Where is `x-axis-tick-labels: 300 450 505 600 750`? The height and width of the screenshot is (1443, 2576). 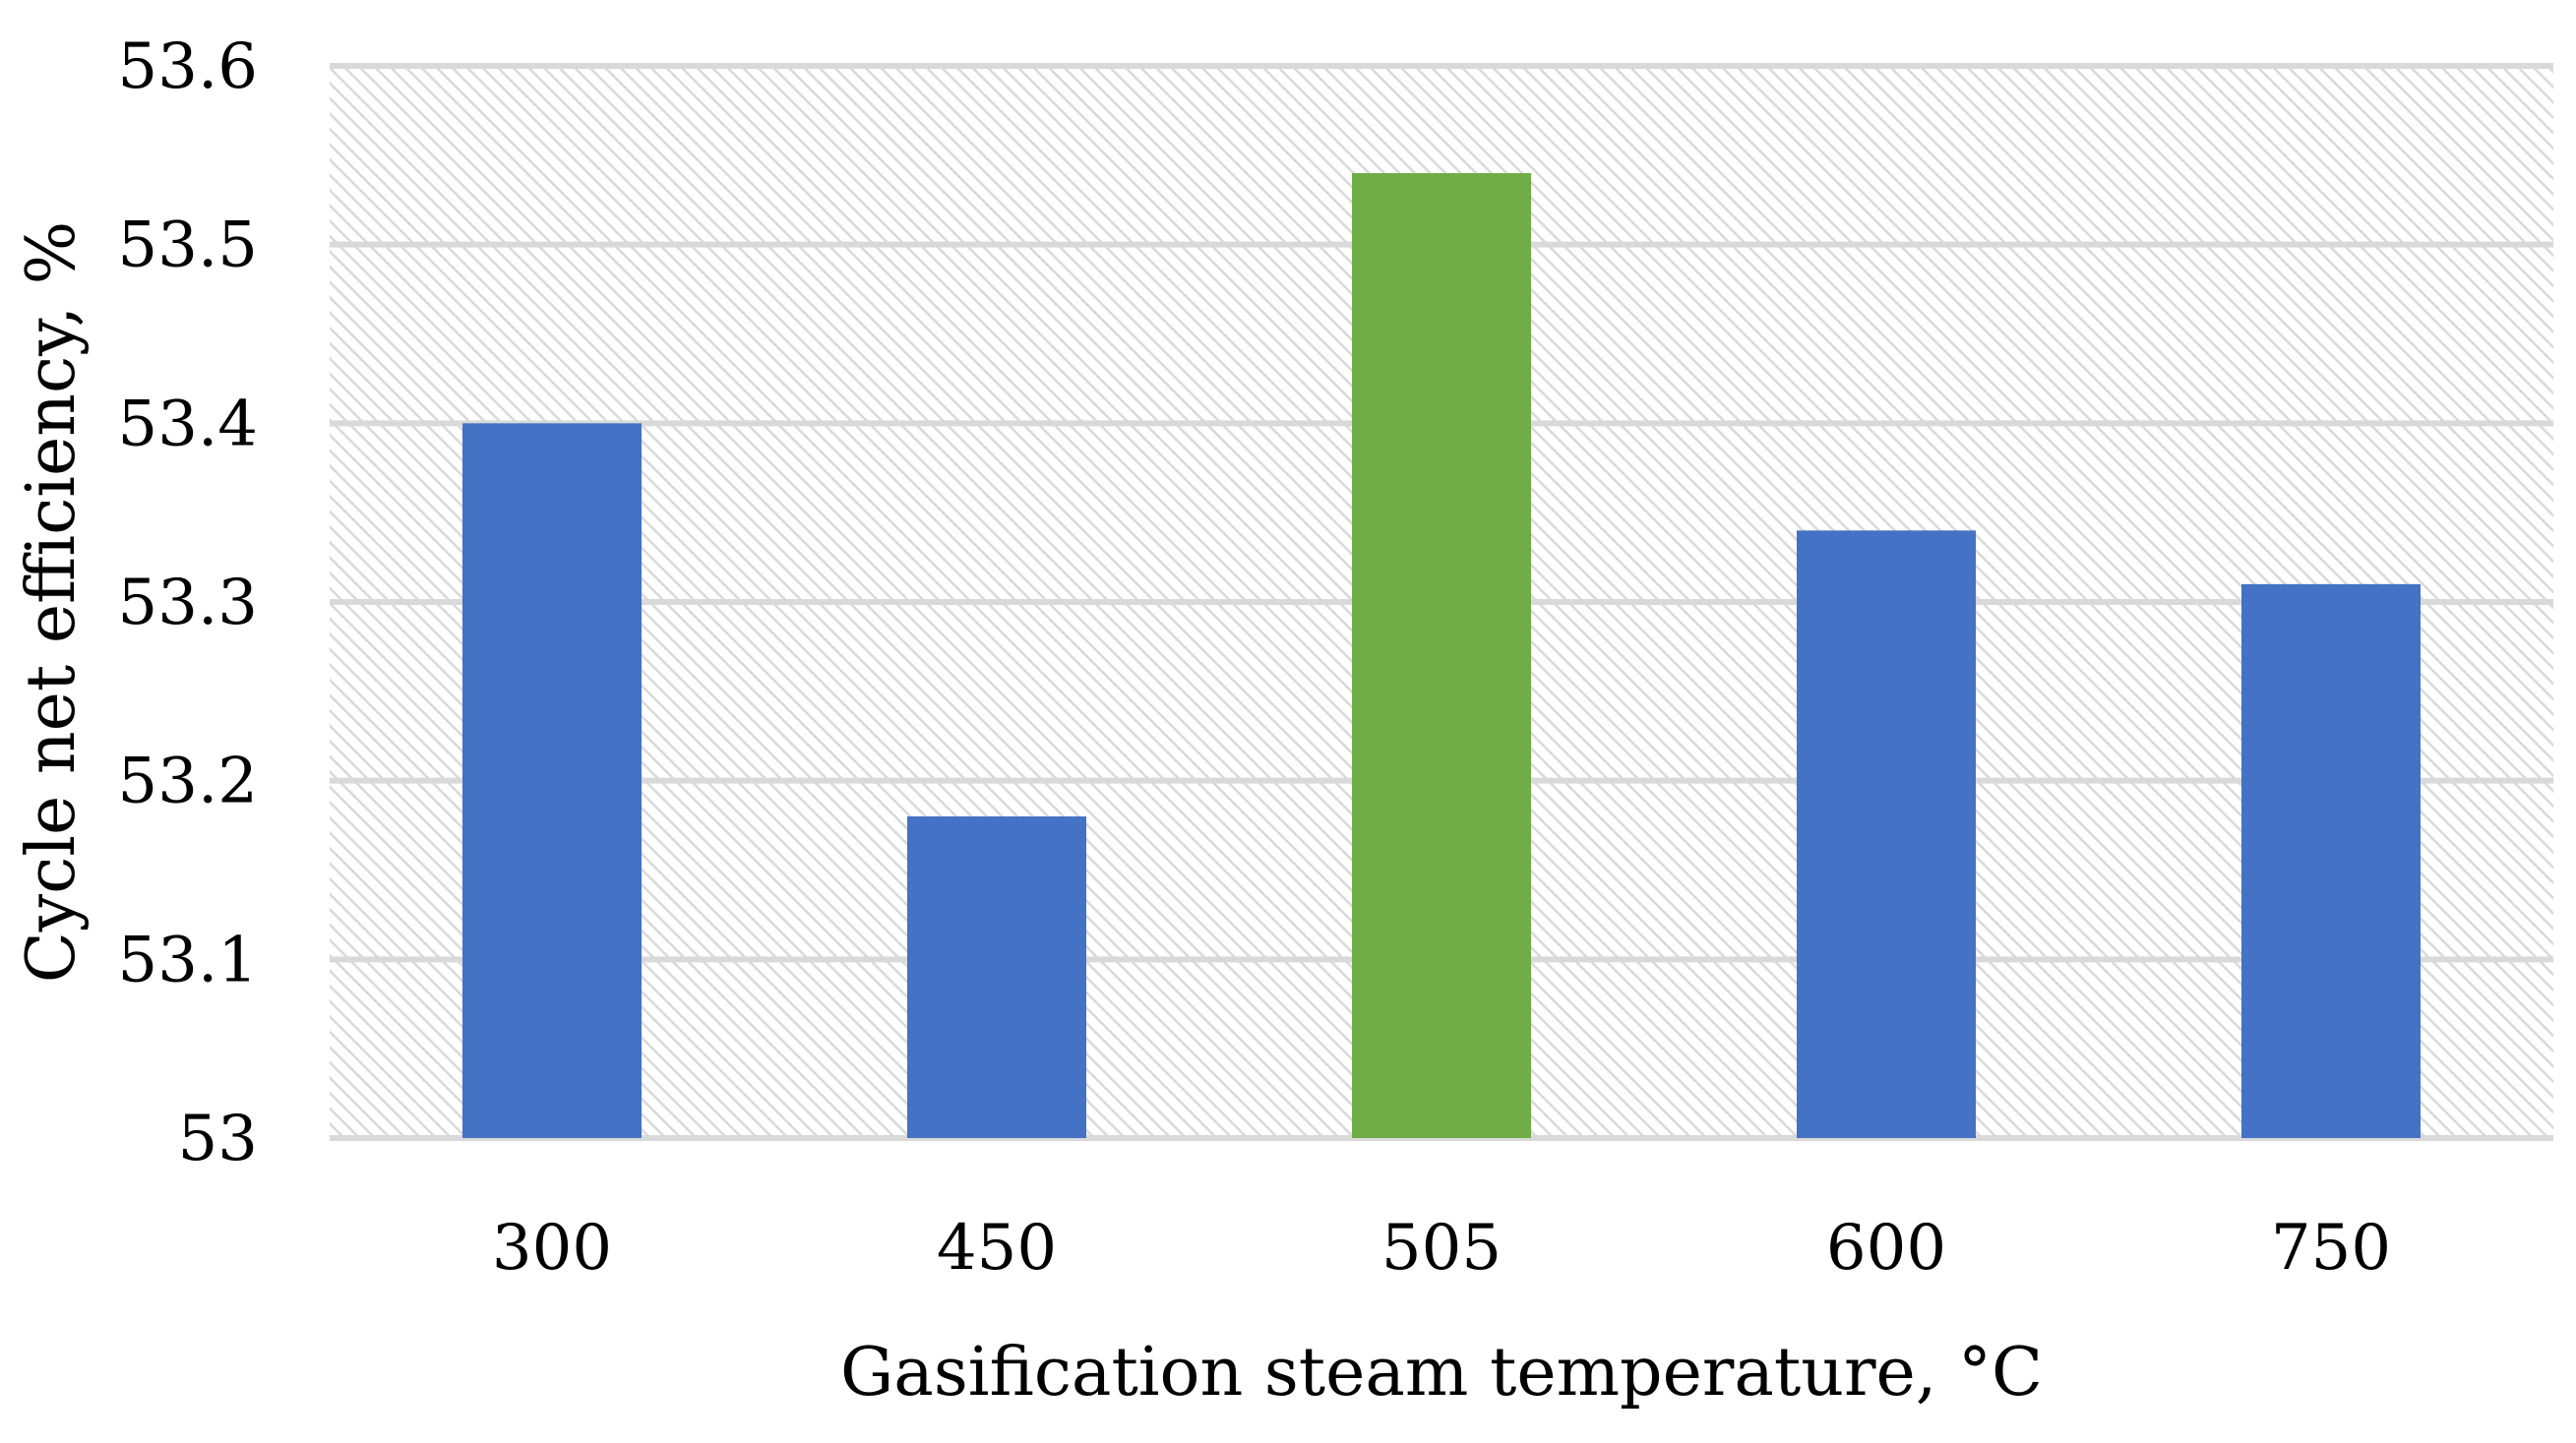
x-axis-tick-labels: 300 450 505 600 750 is located at coordinates (1441, 1248).